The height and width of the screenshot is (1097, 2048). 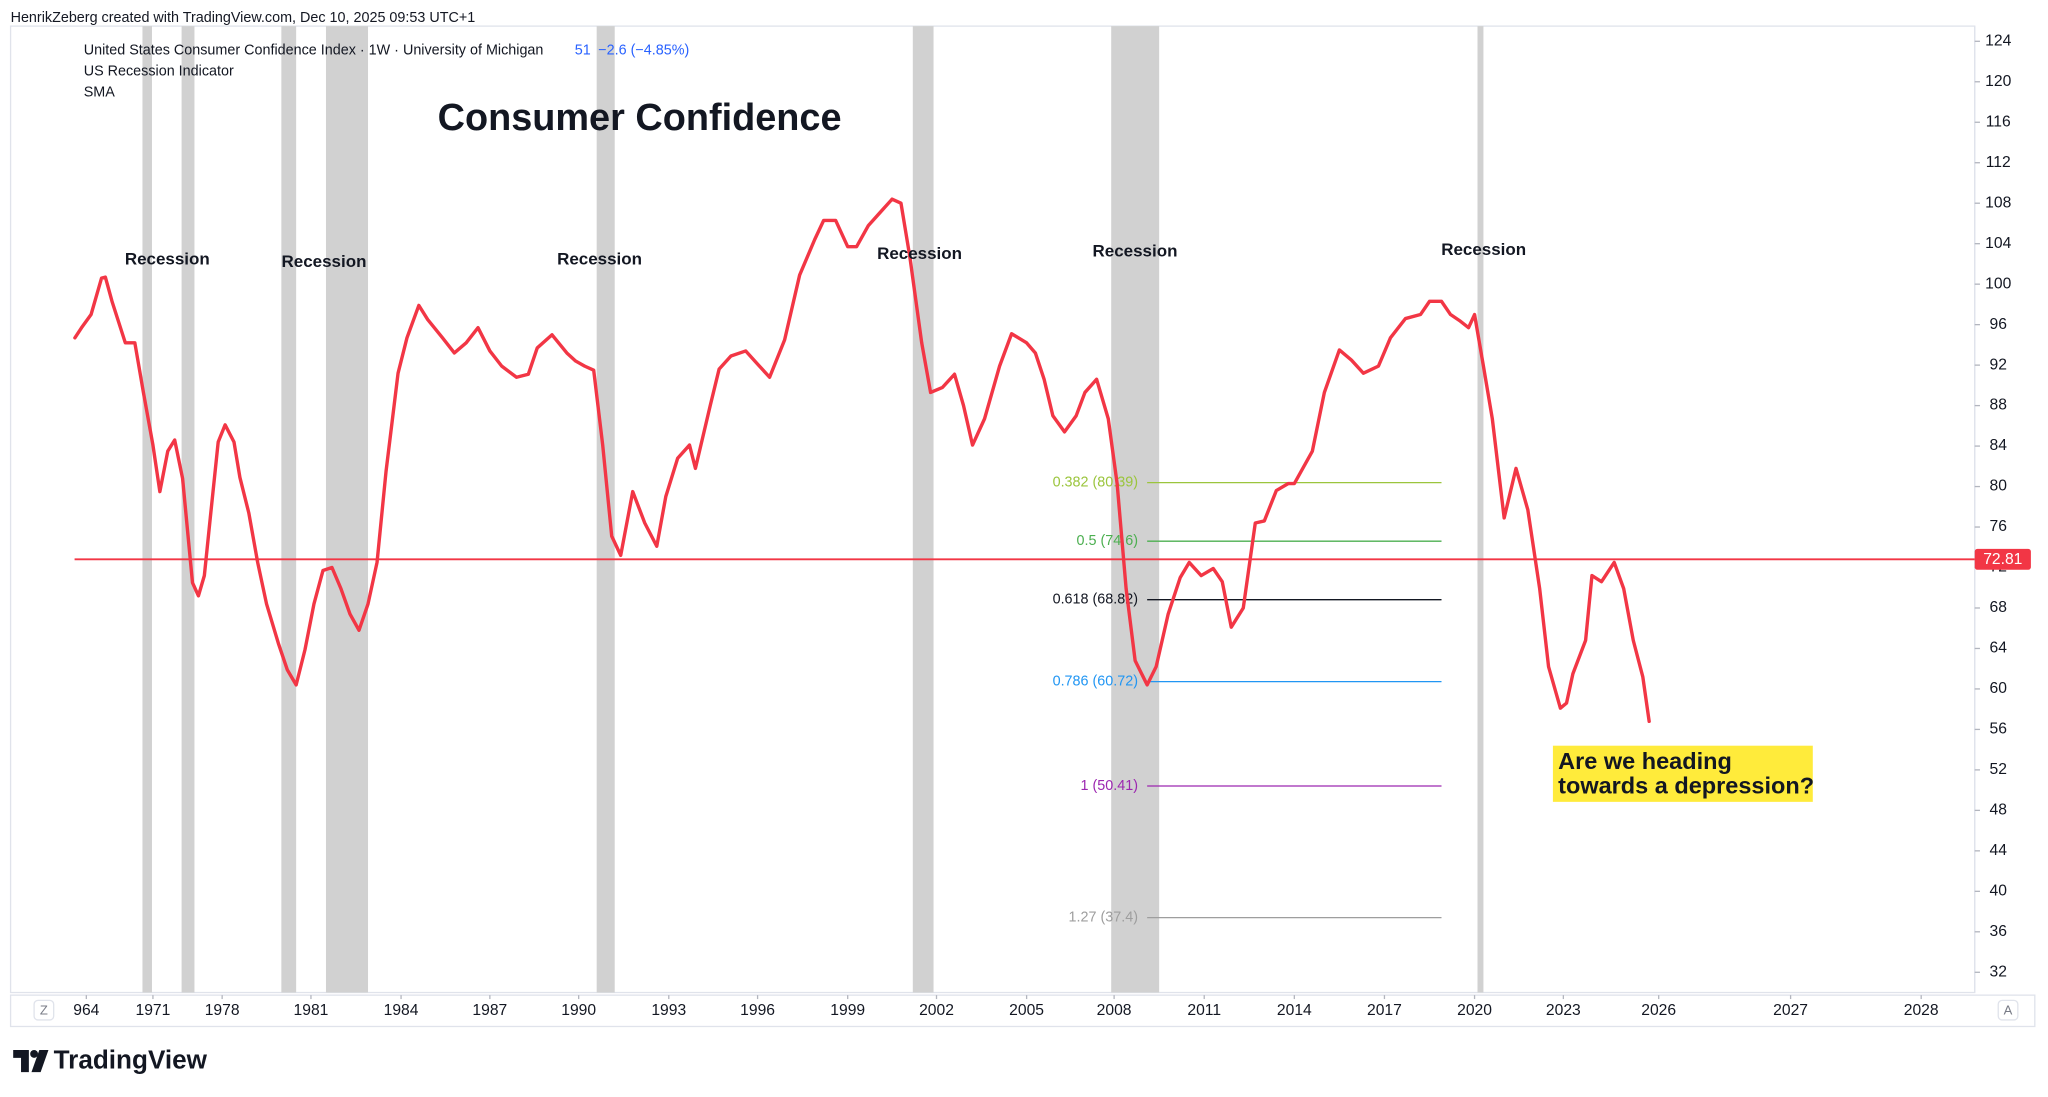 What do you see at coordinates (1790, 1010) in the screenshot?
I see `x-tick-label: 2027` at bounding box center [1790, 1010].